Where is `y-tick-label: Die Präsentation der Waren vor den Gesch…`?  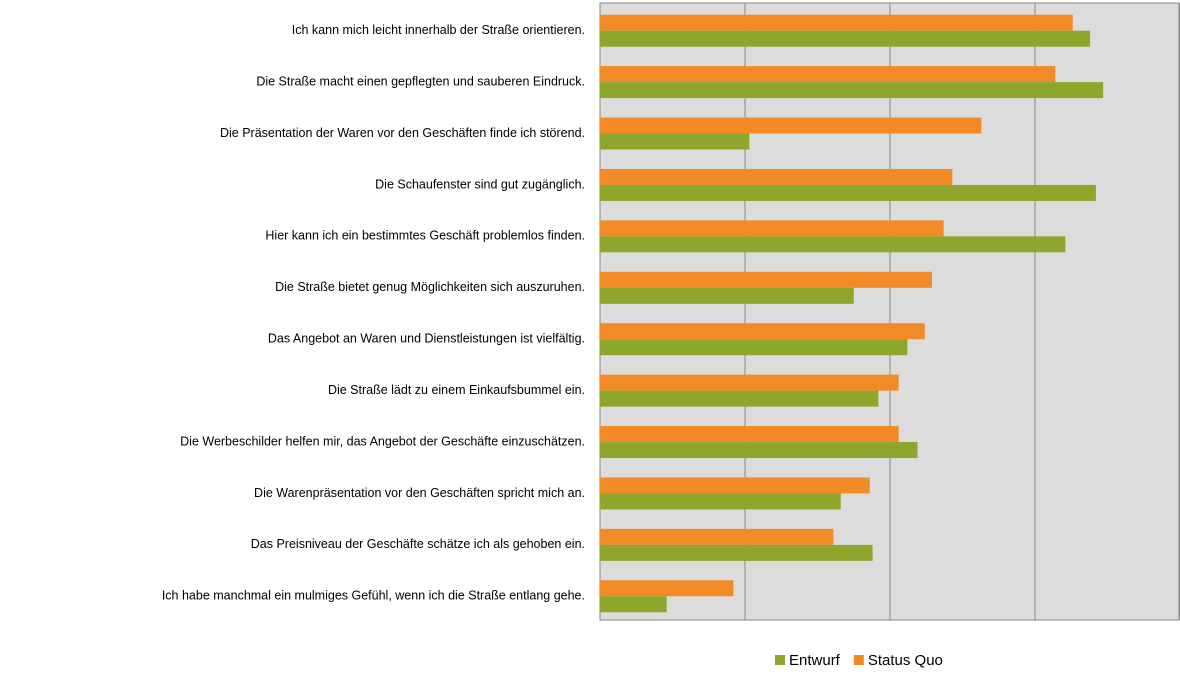 y-tick-label: Die Präsentation der Waren vor den Gesch… is located at coordinates (402, 133).